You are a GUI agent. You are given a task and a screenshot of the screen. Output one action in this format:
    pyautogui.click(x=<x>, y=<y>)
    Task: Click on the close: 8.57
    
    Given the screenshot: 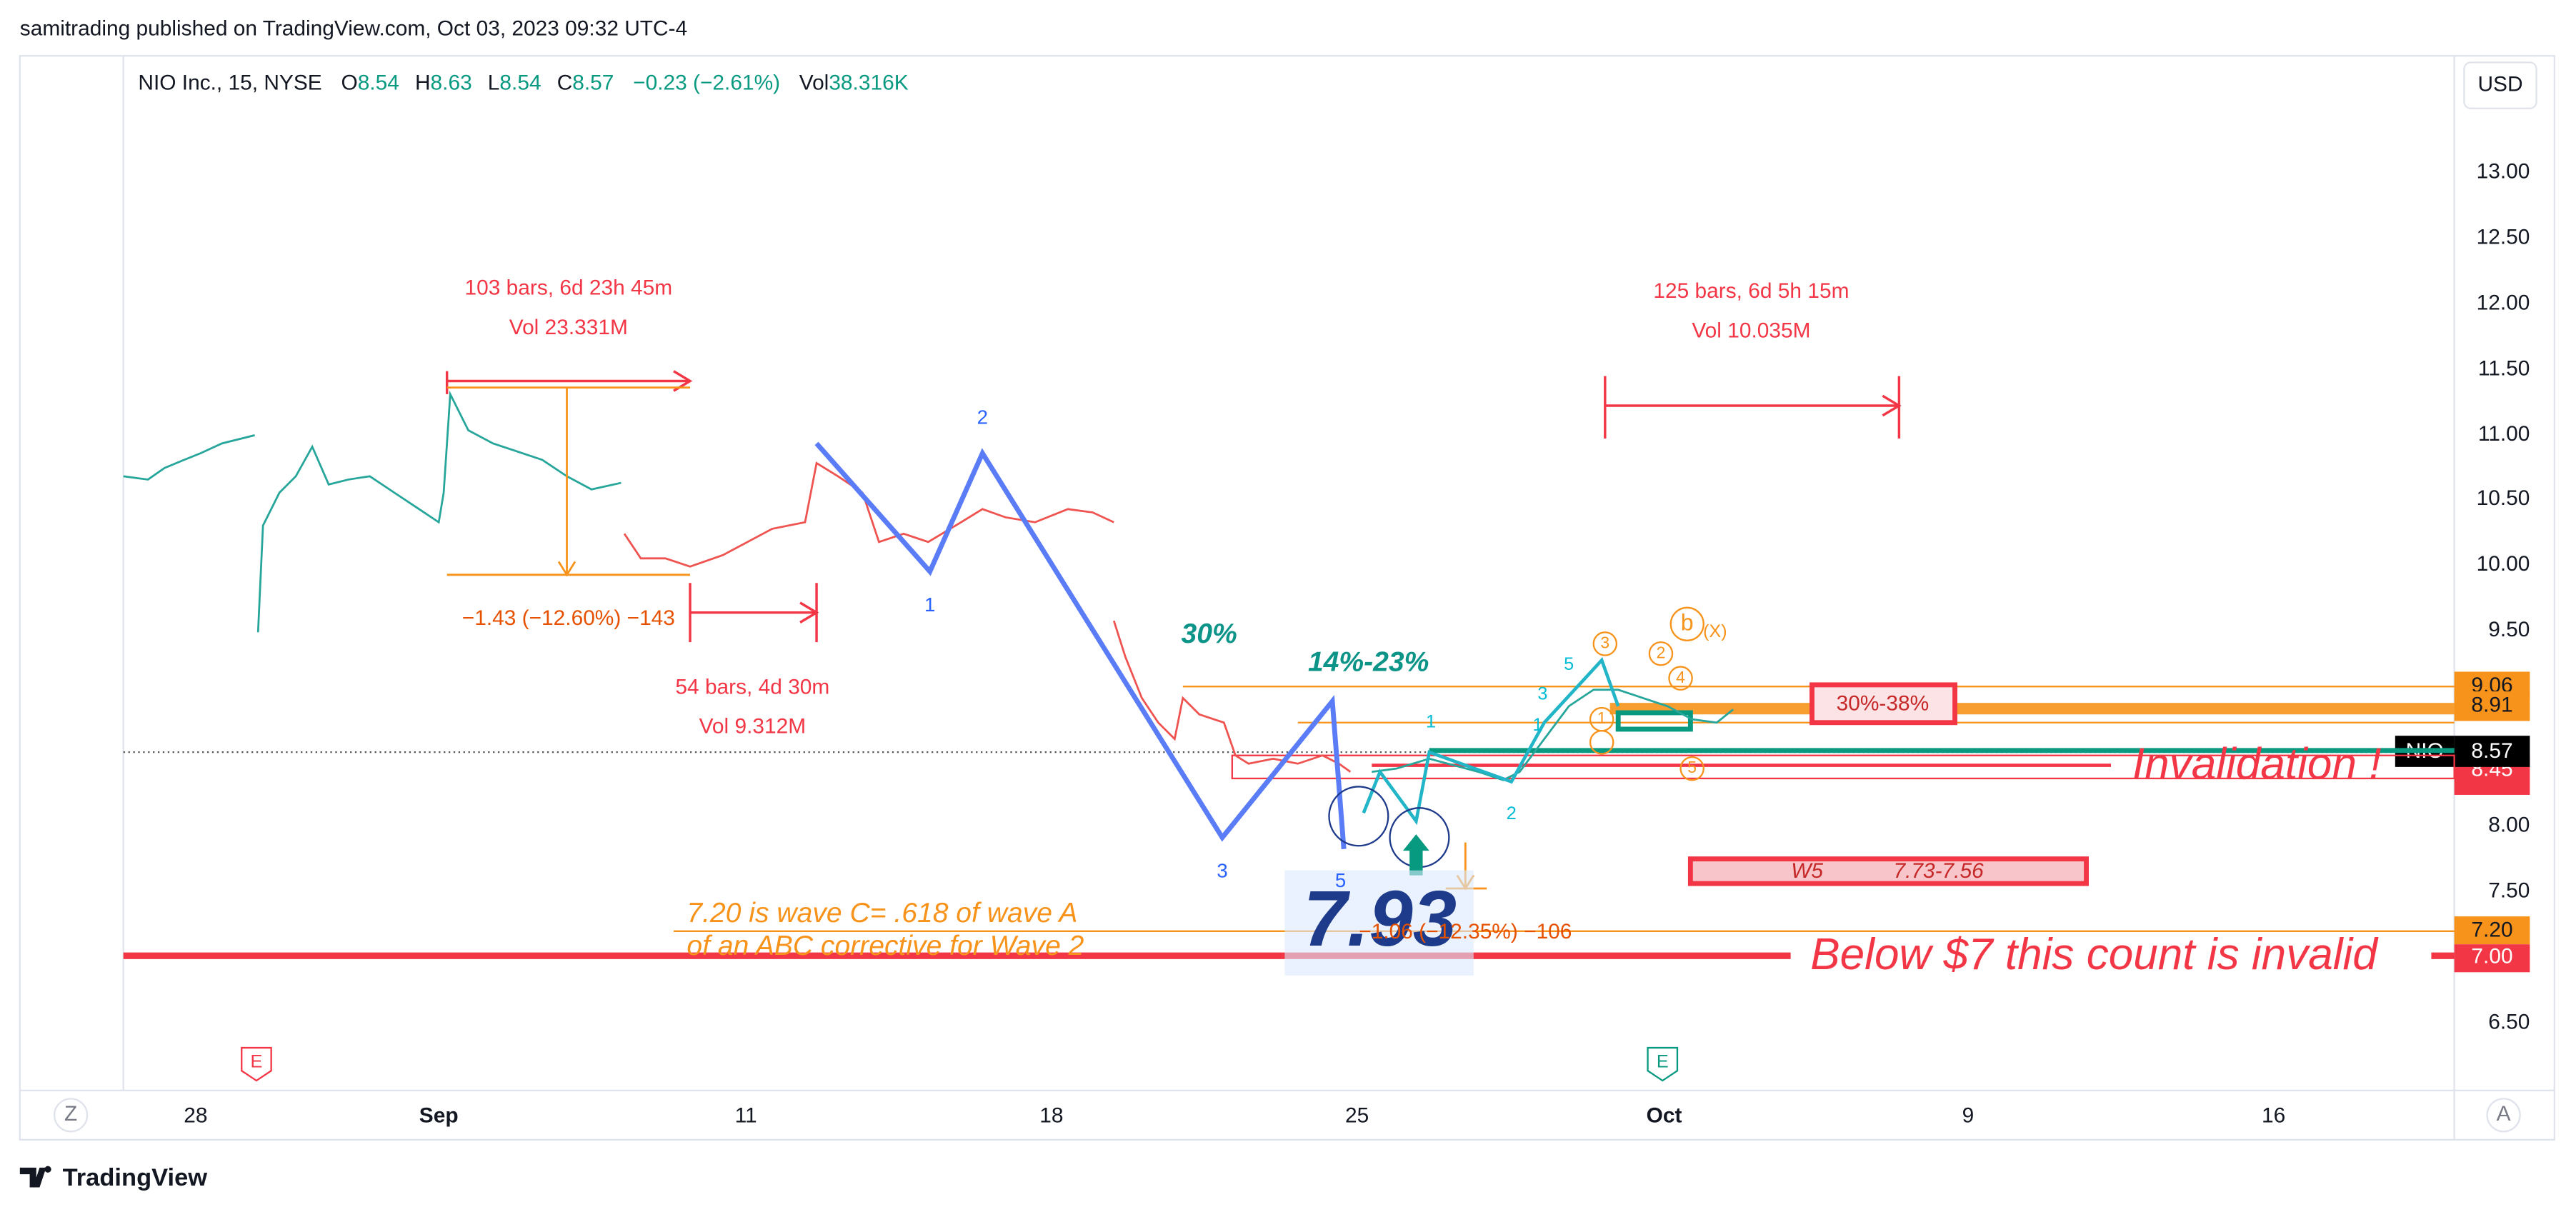 What is the action you would take?
    pyautogui.click(x=593, y=82)
    